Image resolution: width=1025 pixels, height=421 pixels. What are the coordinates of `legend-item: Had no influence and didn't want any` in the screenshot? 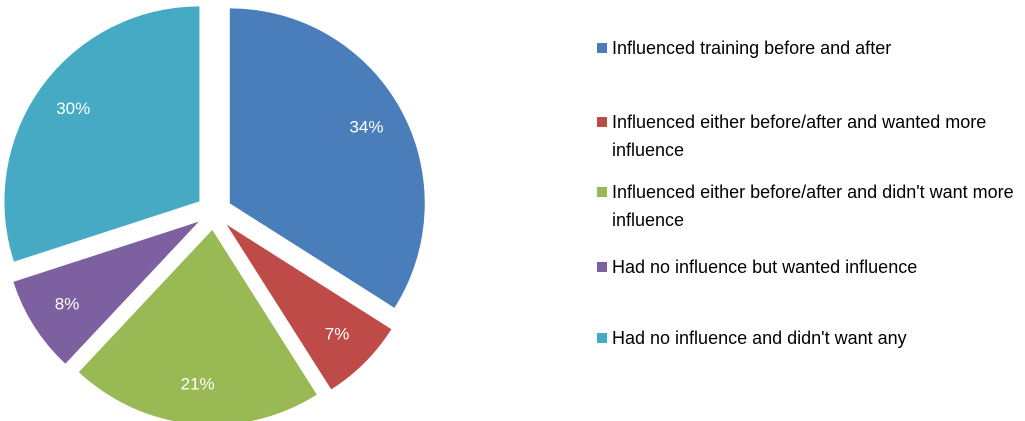 It's located at (811, 338).